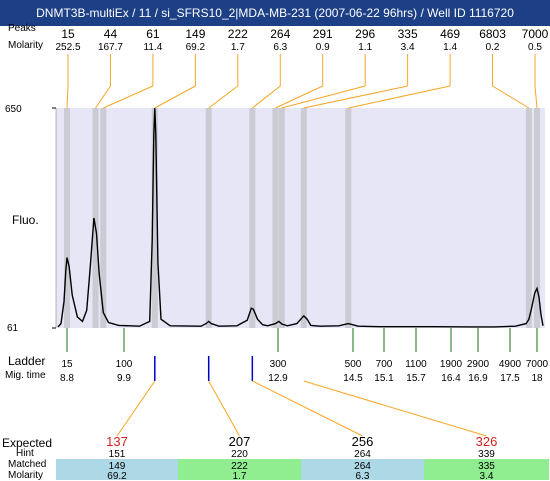 The height and width of the screenshot is (481, 550). What do you see at coordinates (117, 441) in the screenshot?
I see `expected-size: 137` at bounding box center [117, 441].